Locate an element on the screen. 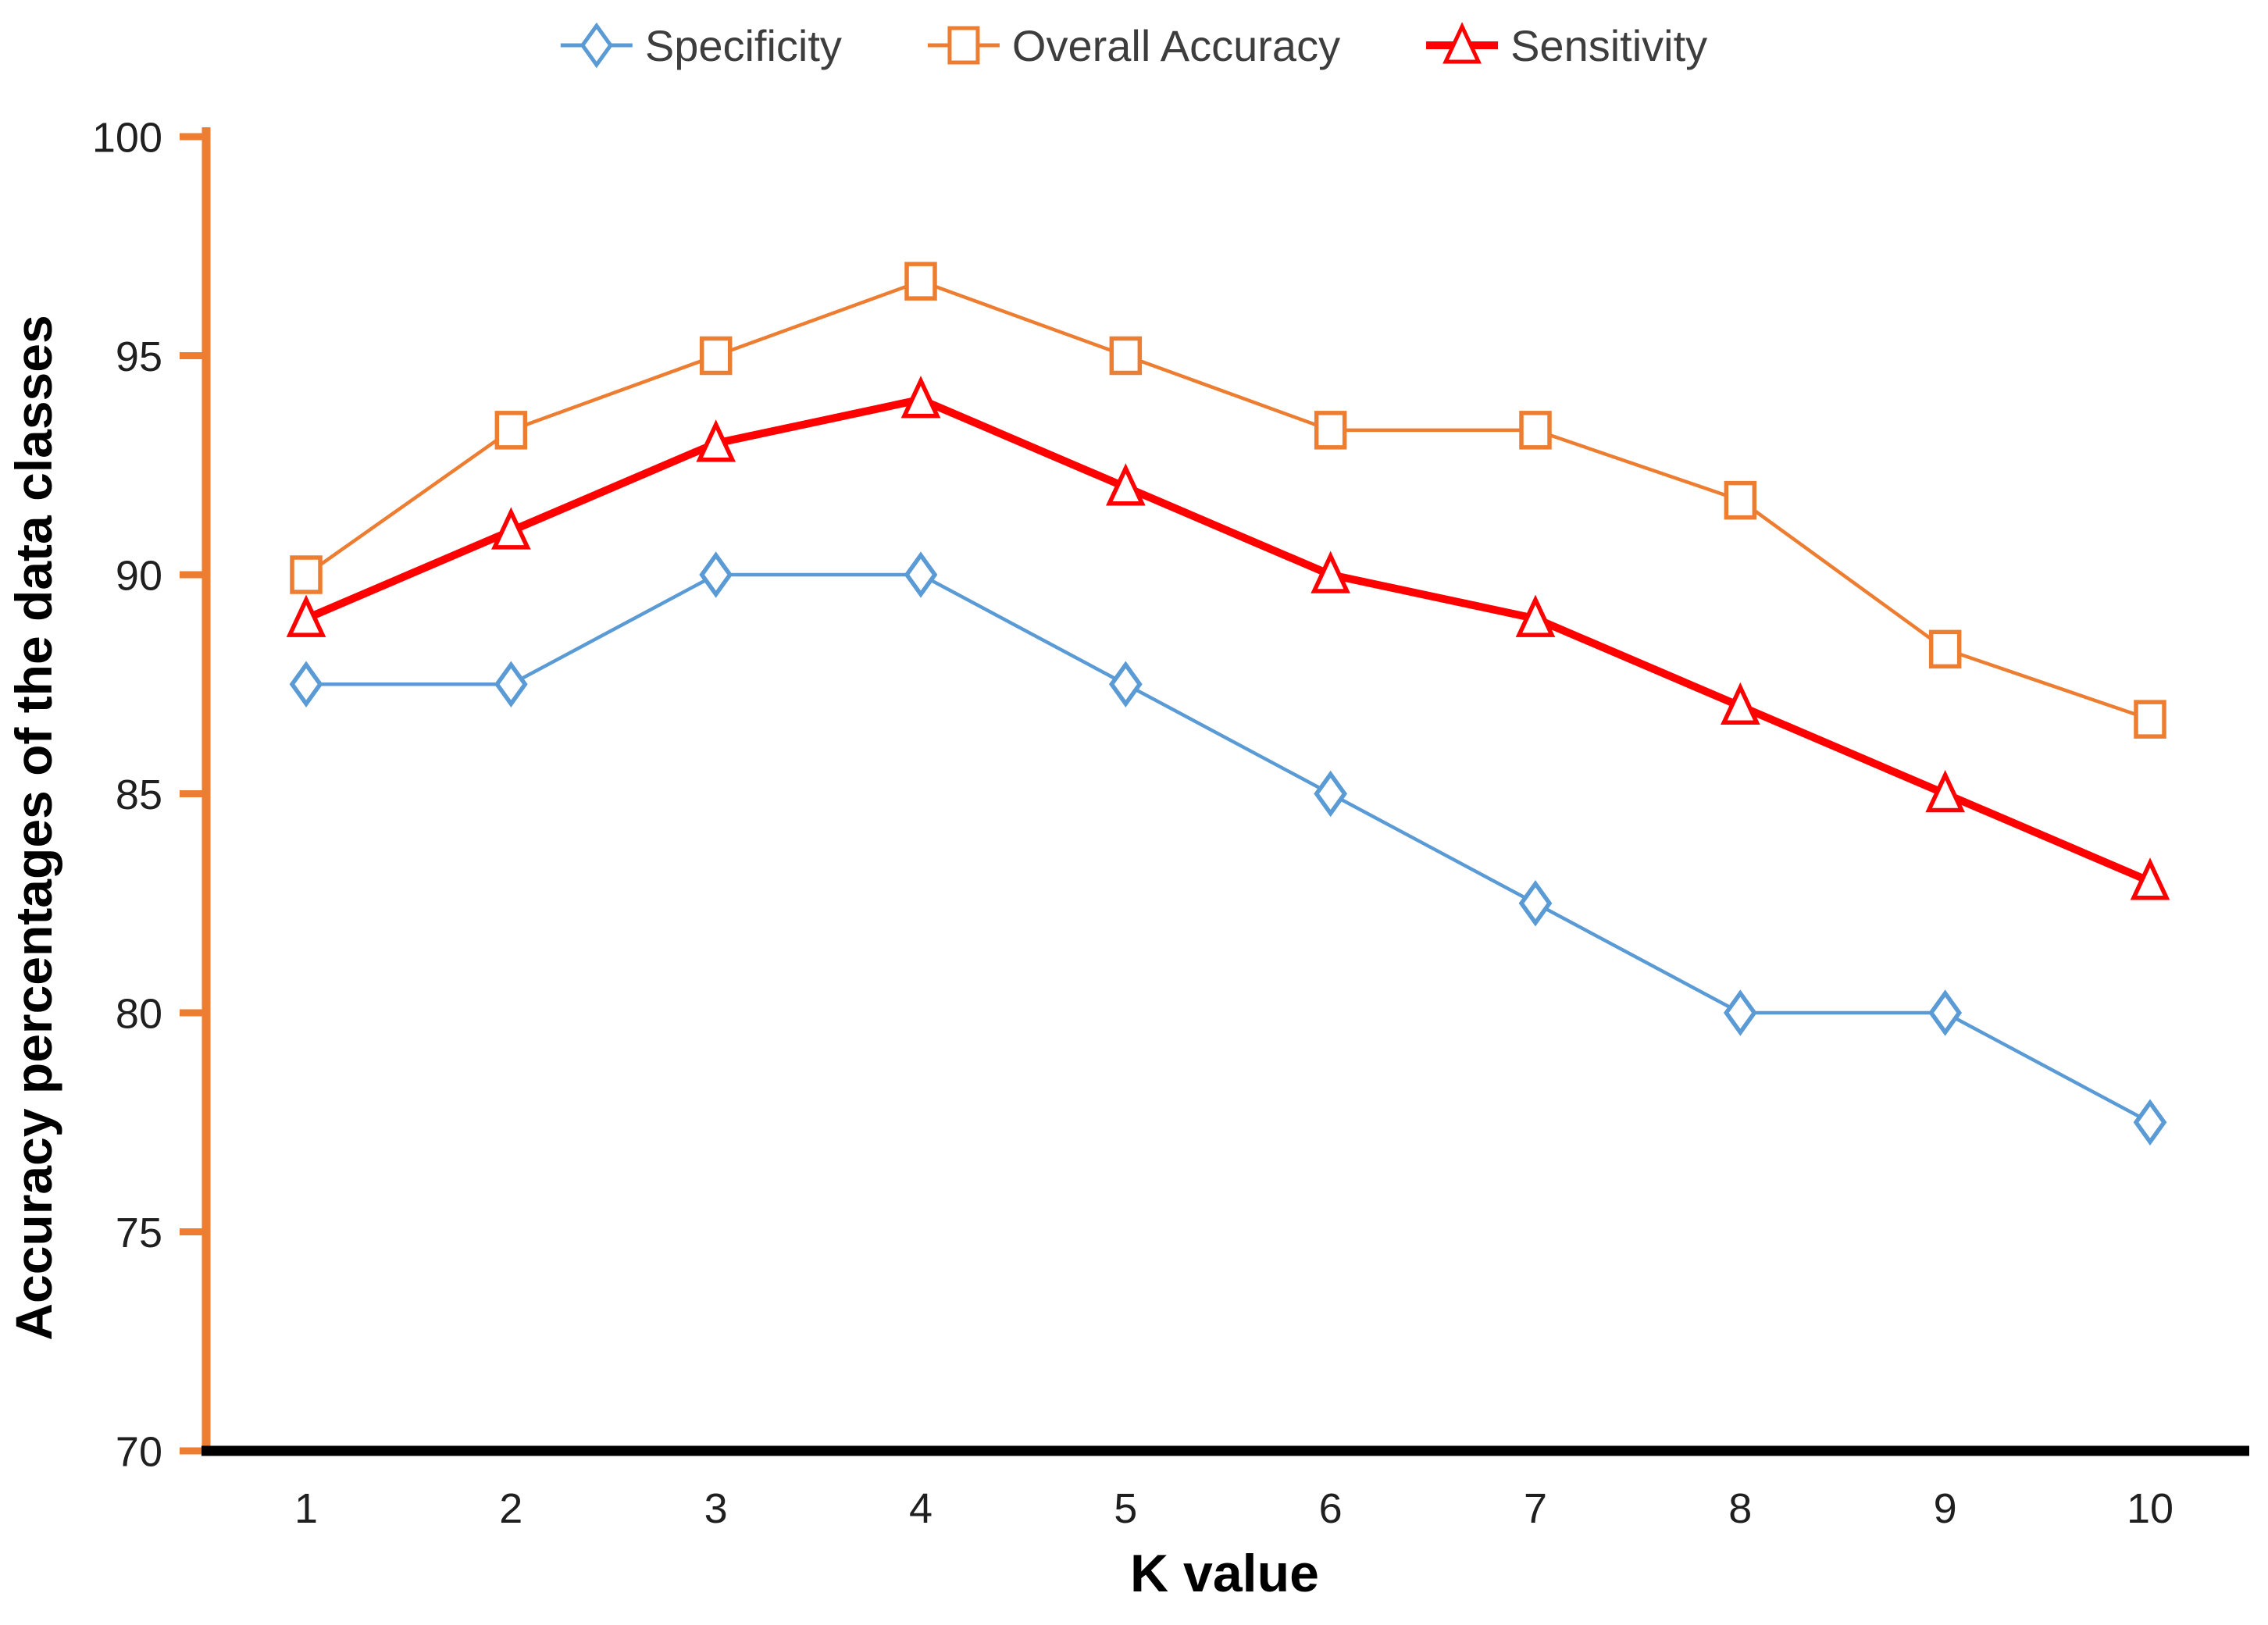 The width and height of the screenshot is (2268, 1625). y-tick-label: 100 is located at coordinates (127, 138).